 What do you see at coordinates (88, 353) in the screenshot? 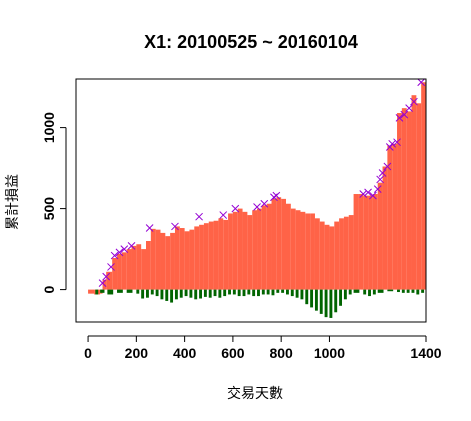
I see `x-tick-label: 0` at bounding box center [88, 353].